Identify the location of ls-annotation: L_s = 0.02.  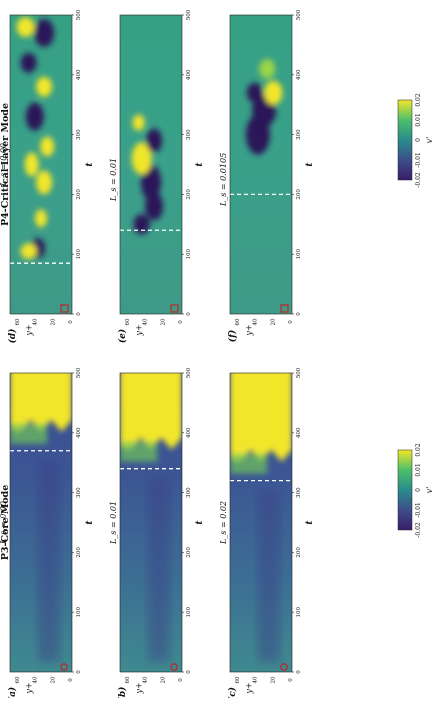
(223, 523).